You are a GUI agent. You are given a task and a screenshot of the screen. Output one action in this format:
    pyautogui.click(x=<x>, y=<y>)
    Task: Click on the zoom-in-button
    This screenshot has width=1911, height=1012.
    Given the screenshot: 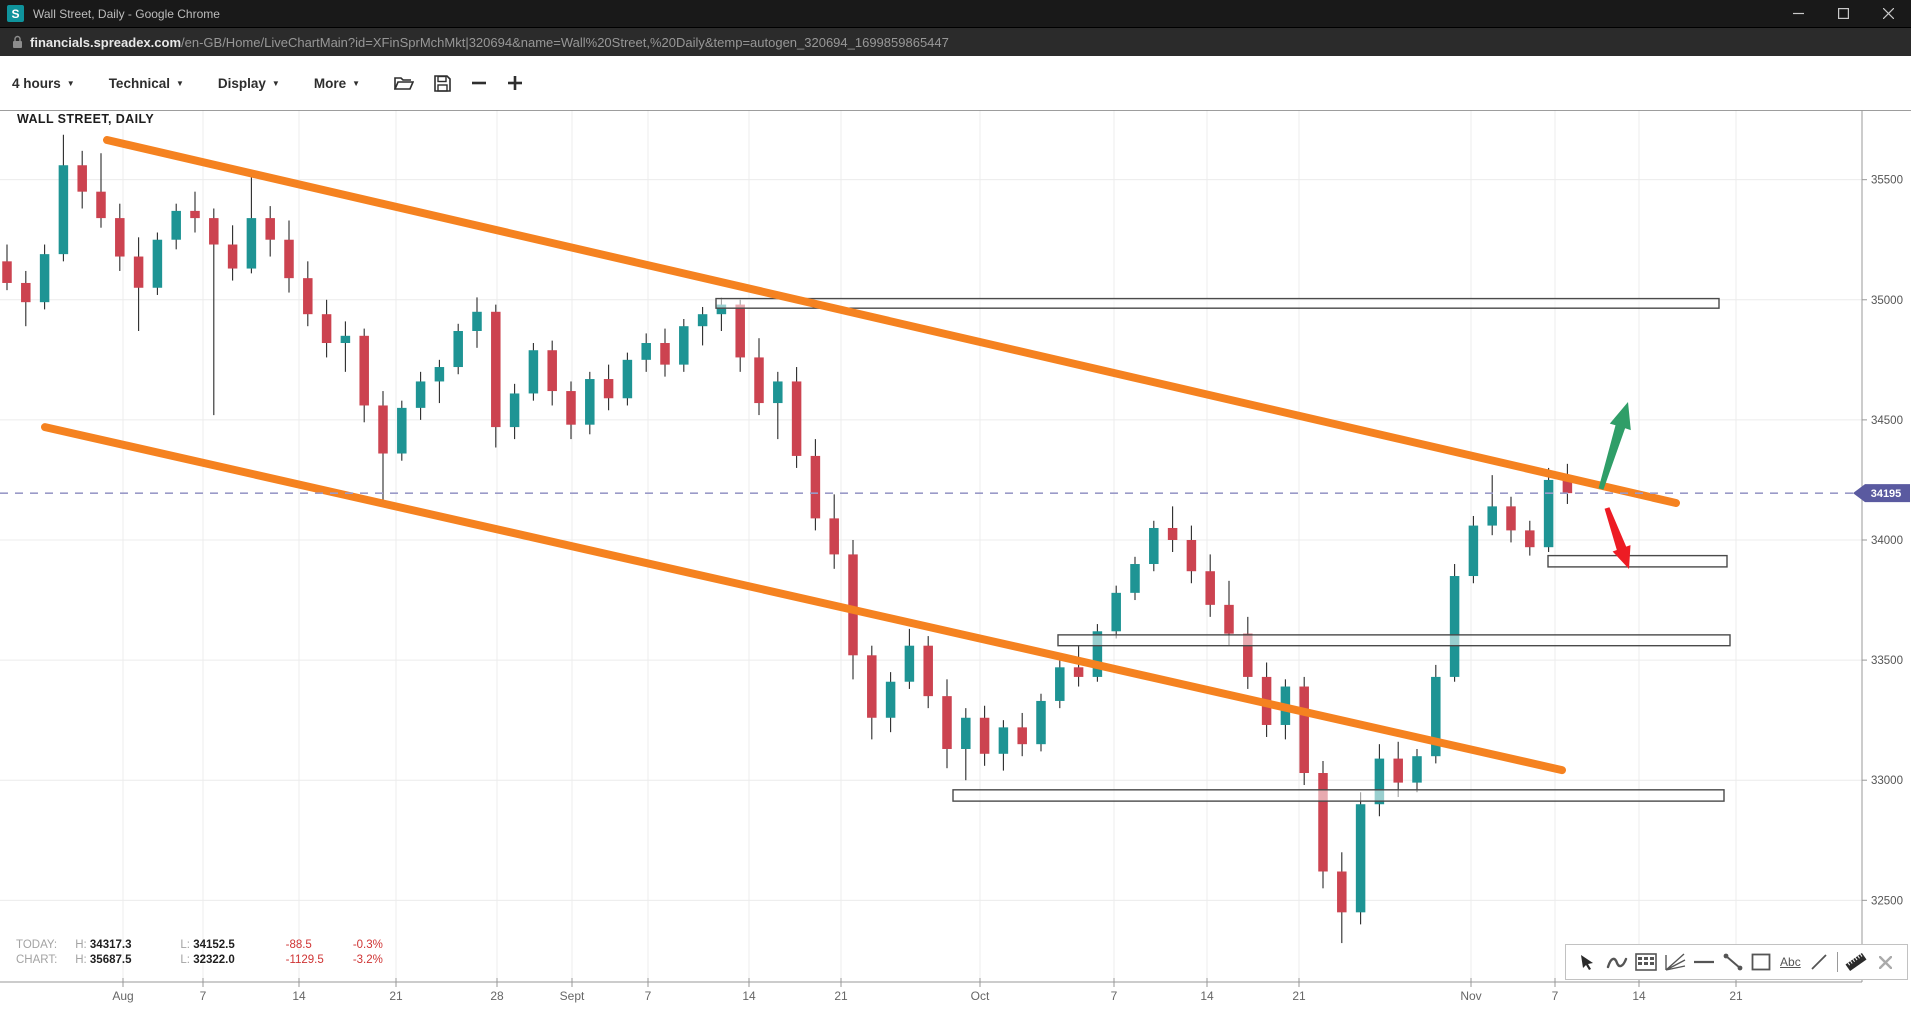 What is the action you would take?
    pyautogui.click(x=515, y=83)
    